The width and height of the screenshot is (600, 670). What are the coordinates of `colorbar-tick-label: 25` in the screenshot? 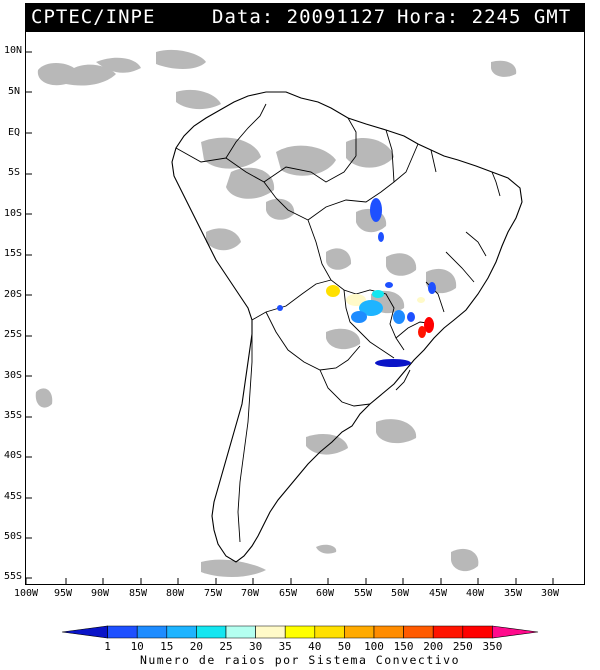 It's located at (225, 646).